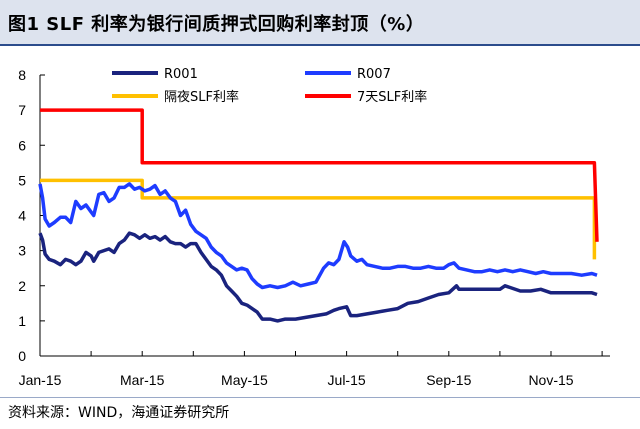 The height and width of the screenshot is (429, 640). I want to click on x-tick-label: Mar-15, so click(142, 380).